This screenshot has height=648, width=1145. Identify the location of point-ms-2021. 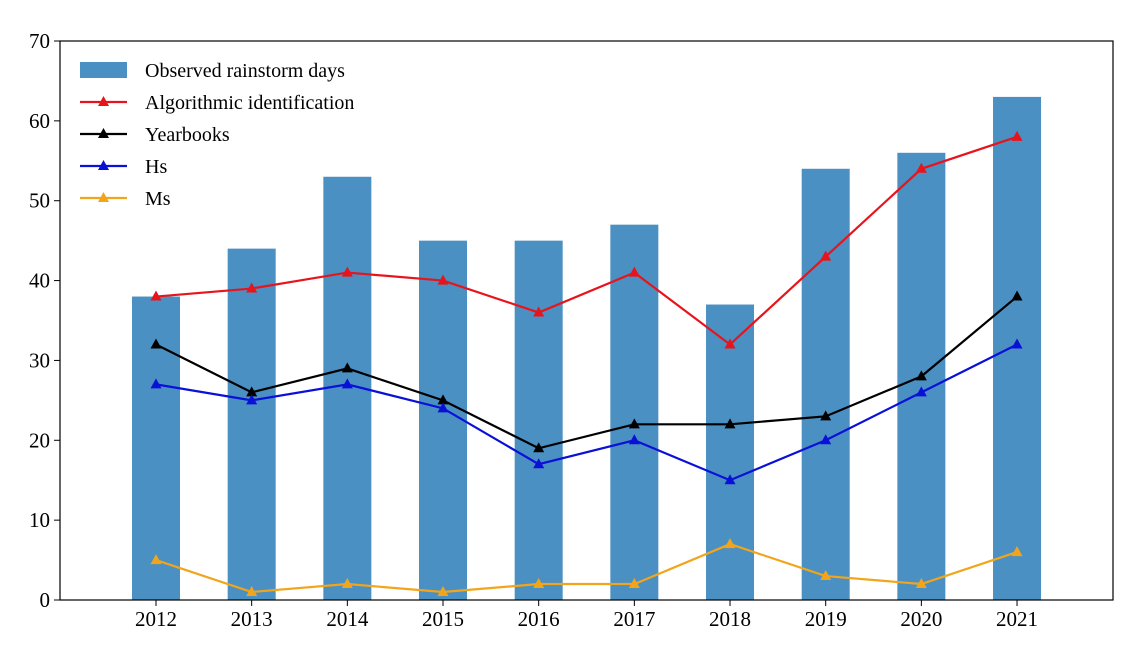
(1017, 551).